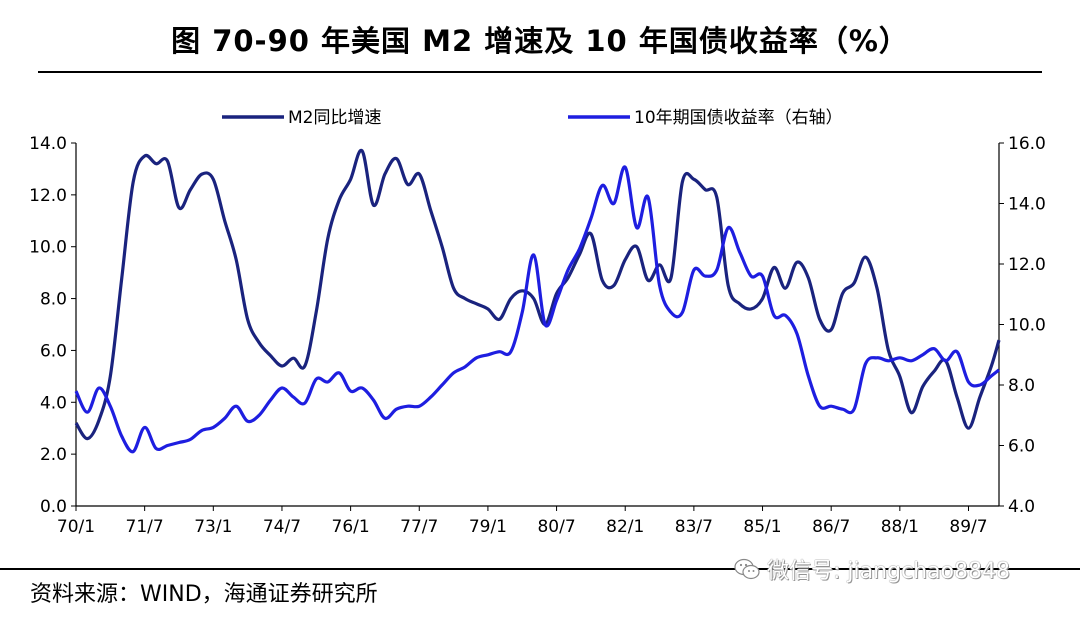 Image resolution: width=1080 pixels, height=617 pixels. What do you see at coordinates (334, 118) in the screenshot?
I see `legend-label-m2: M2同比增速` at bounding box center [334, 118].